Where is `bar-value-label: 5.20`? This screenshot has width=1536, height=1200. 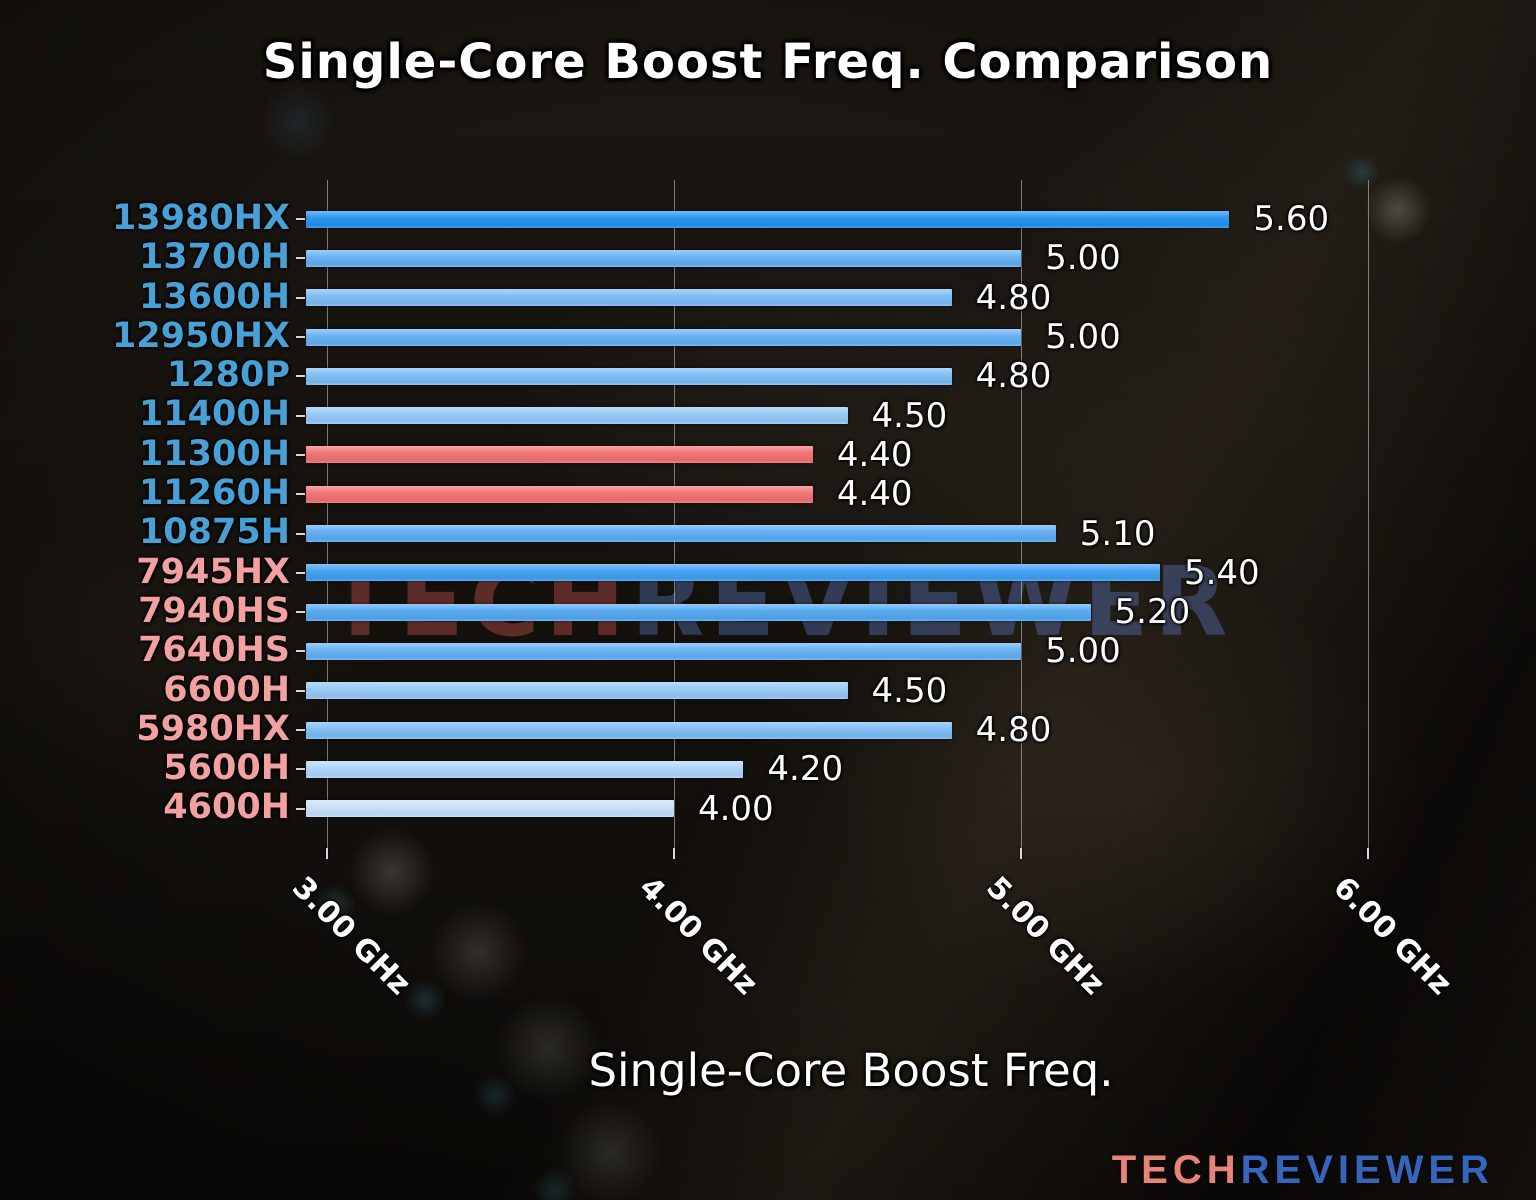
bar-value-label: 5.20 is located at coordinates (1152, 612).